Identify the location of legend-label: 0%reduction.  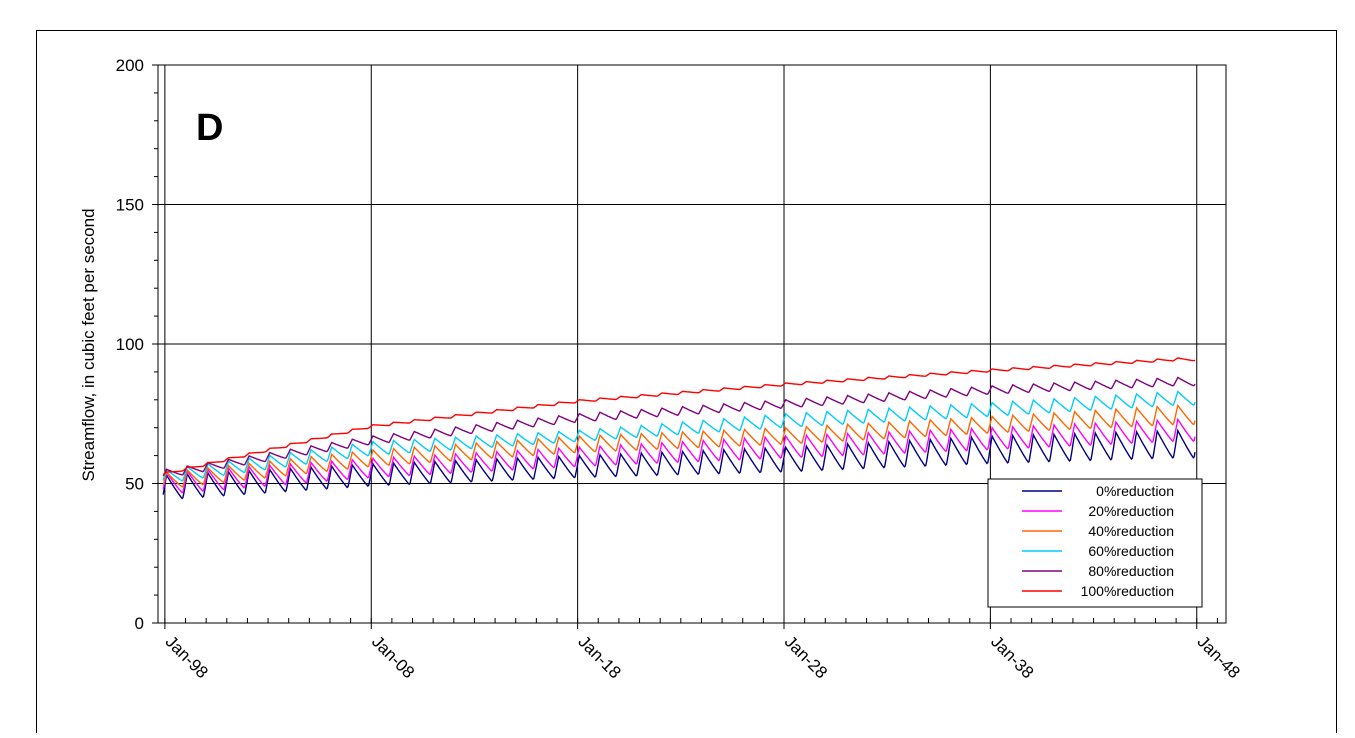
(1135, 491).